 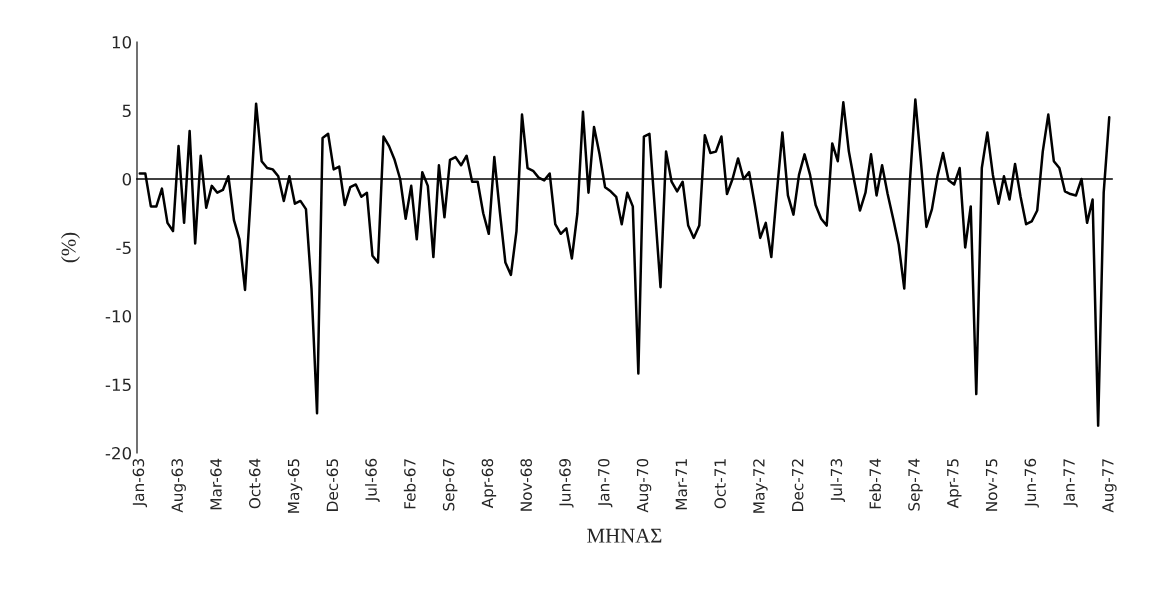 What do you see at coordinates (254, 483) in the screenshot?
I see `x-tick-label: Oct-64` at bounding box center [254, 483].